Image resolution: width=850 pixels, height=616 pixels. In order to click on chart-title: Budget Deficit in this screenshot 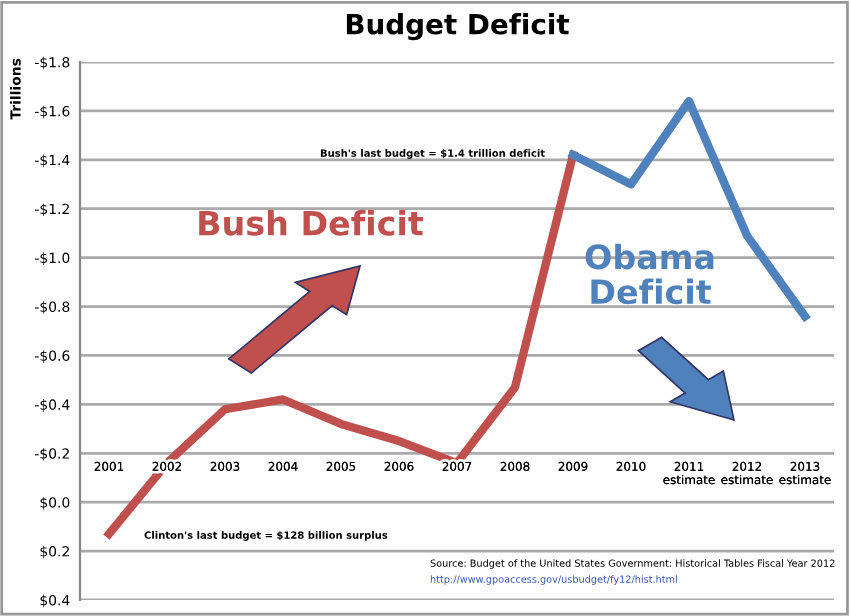, I will do `click(457, 27)`.